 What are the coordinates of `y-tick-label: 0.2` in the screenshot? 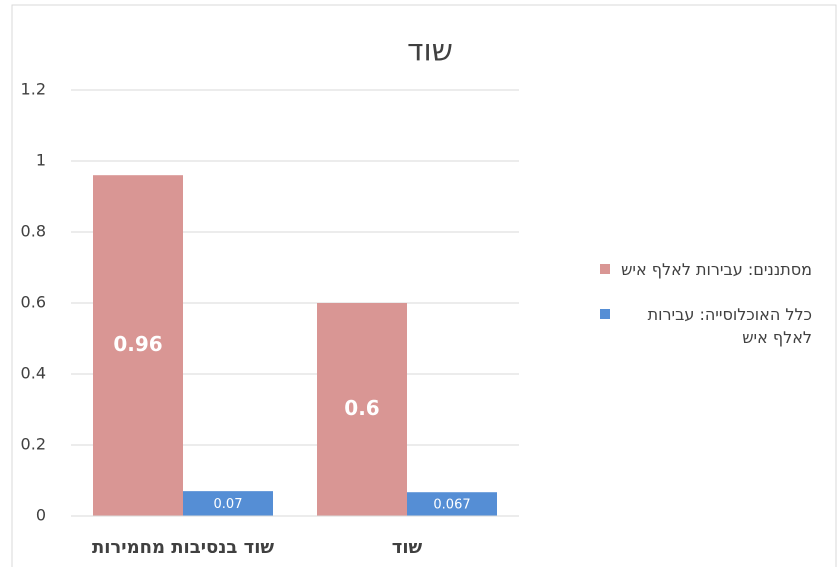 It's located at (33, 444).